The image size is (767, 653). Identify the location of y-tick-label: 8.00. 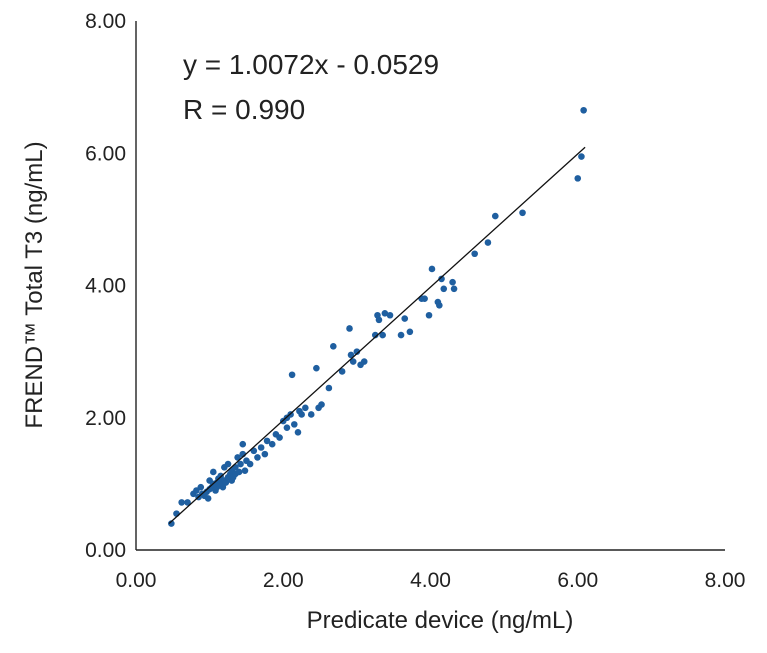
(105, 21).